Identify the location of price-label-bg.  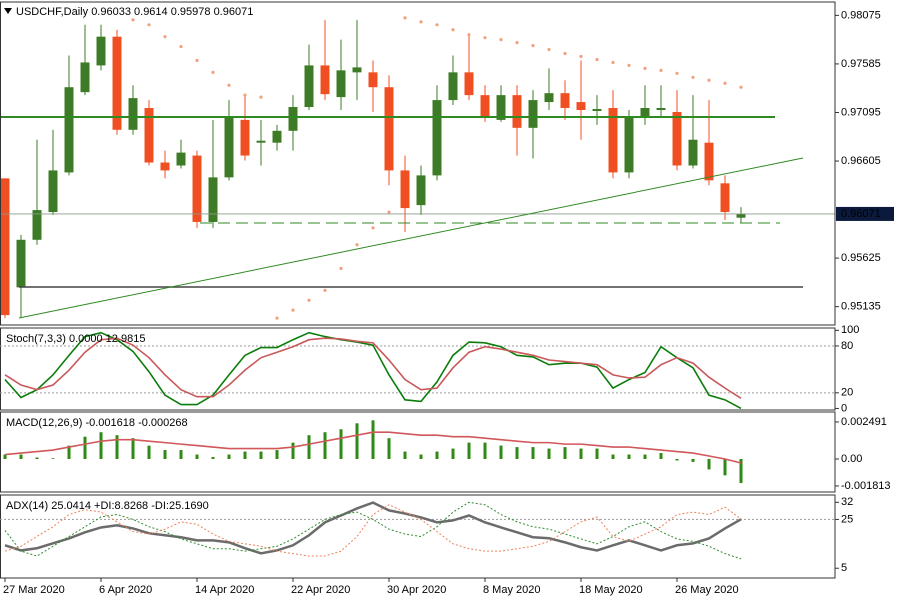
(865, 213).